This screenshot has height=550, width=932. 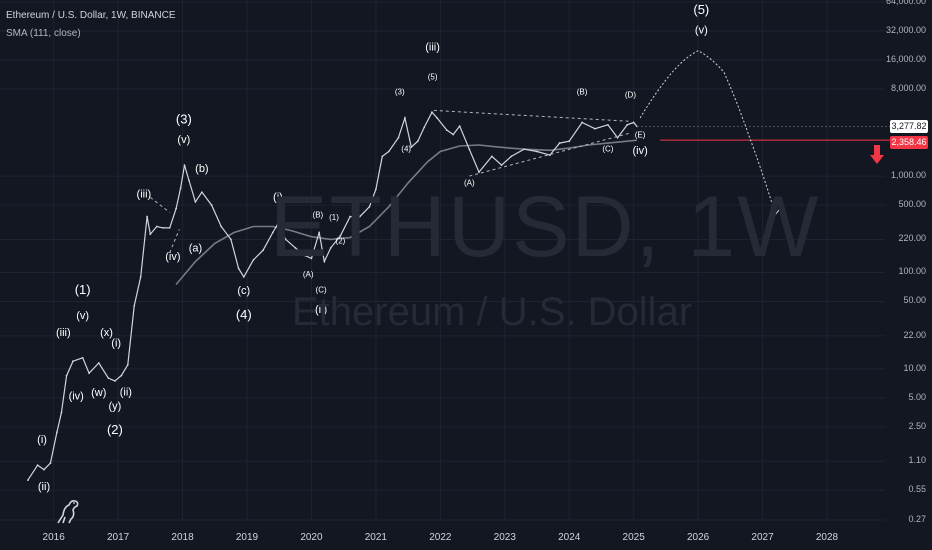 What do you see at coordinates (43, 33) in the screenshot?
I see `indicator-label-sma: SMA (111, close)` at bounding box center [43, 33].